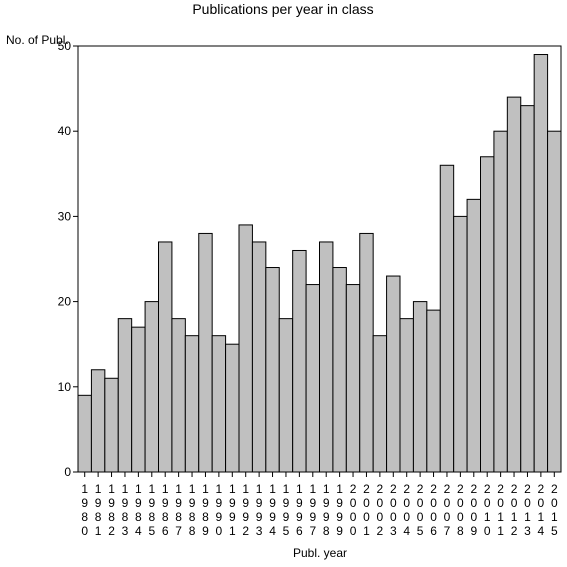  I want to click on bar-2008, so click(460, 344).